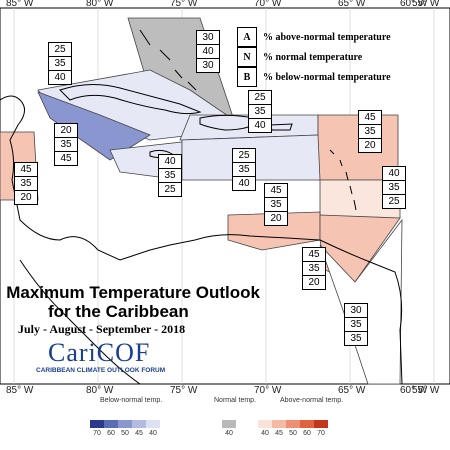 Image resolution: width=450 pixels, height=450 pixels. I want to click on longitude-top-label-3: 70° W, so click(268, 4).